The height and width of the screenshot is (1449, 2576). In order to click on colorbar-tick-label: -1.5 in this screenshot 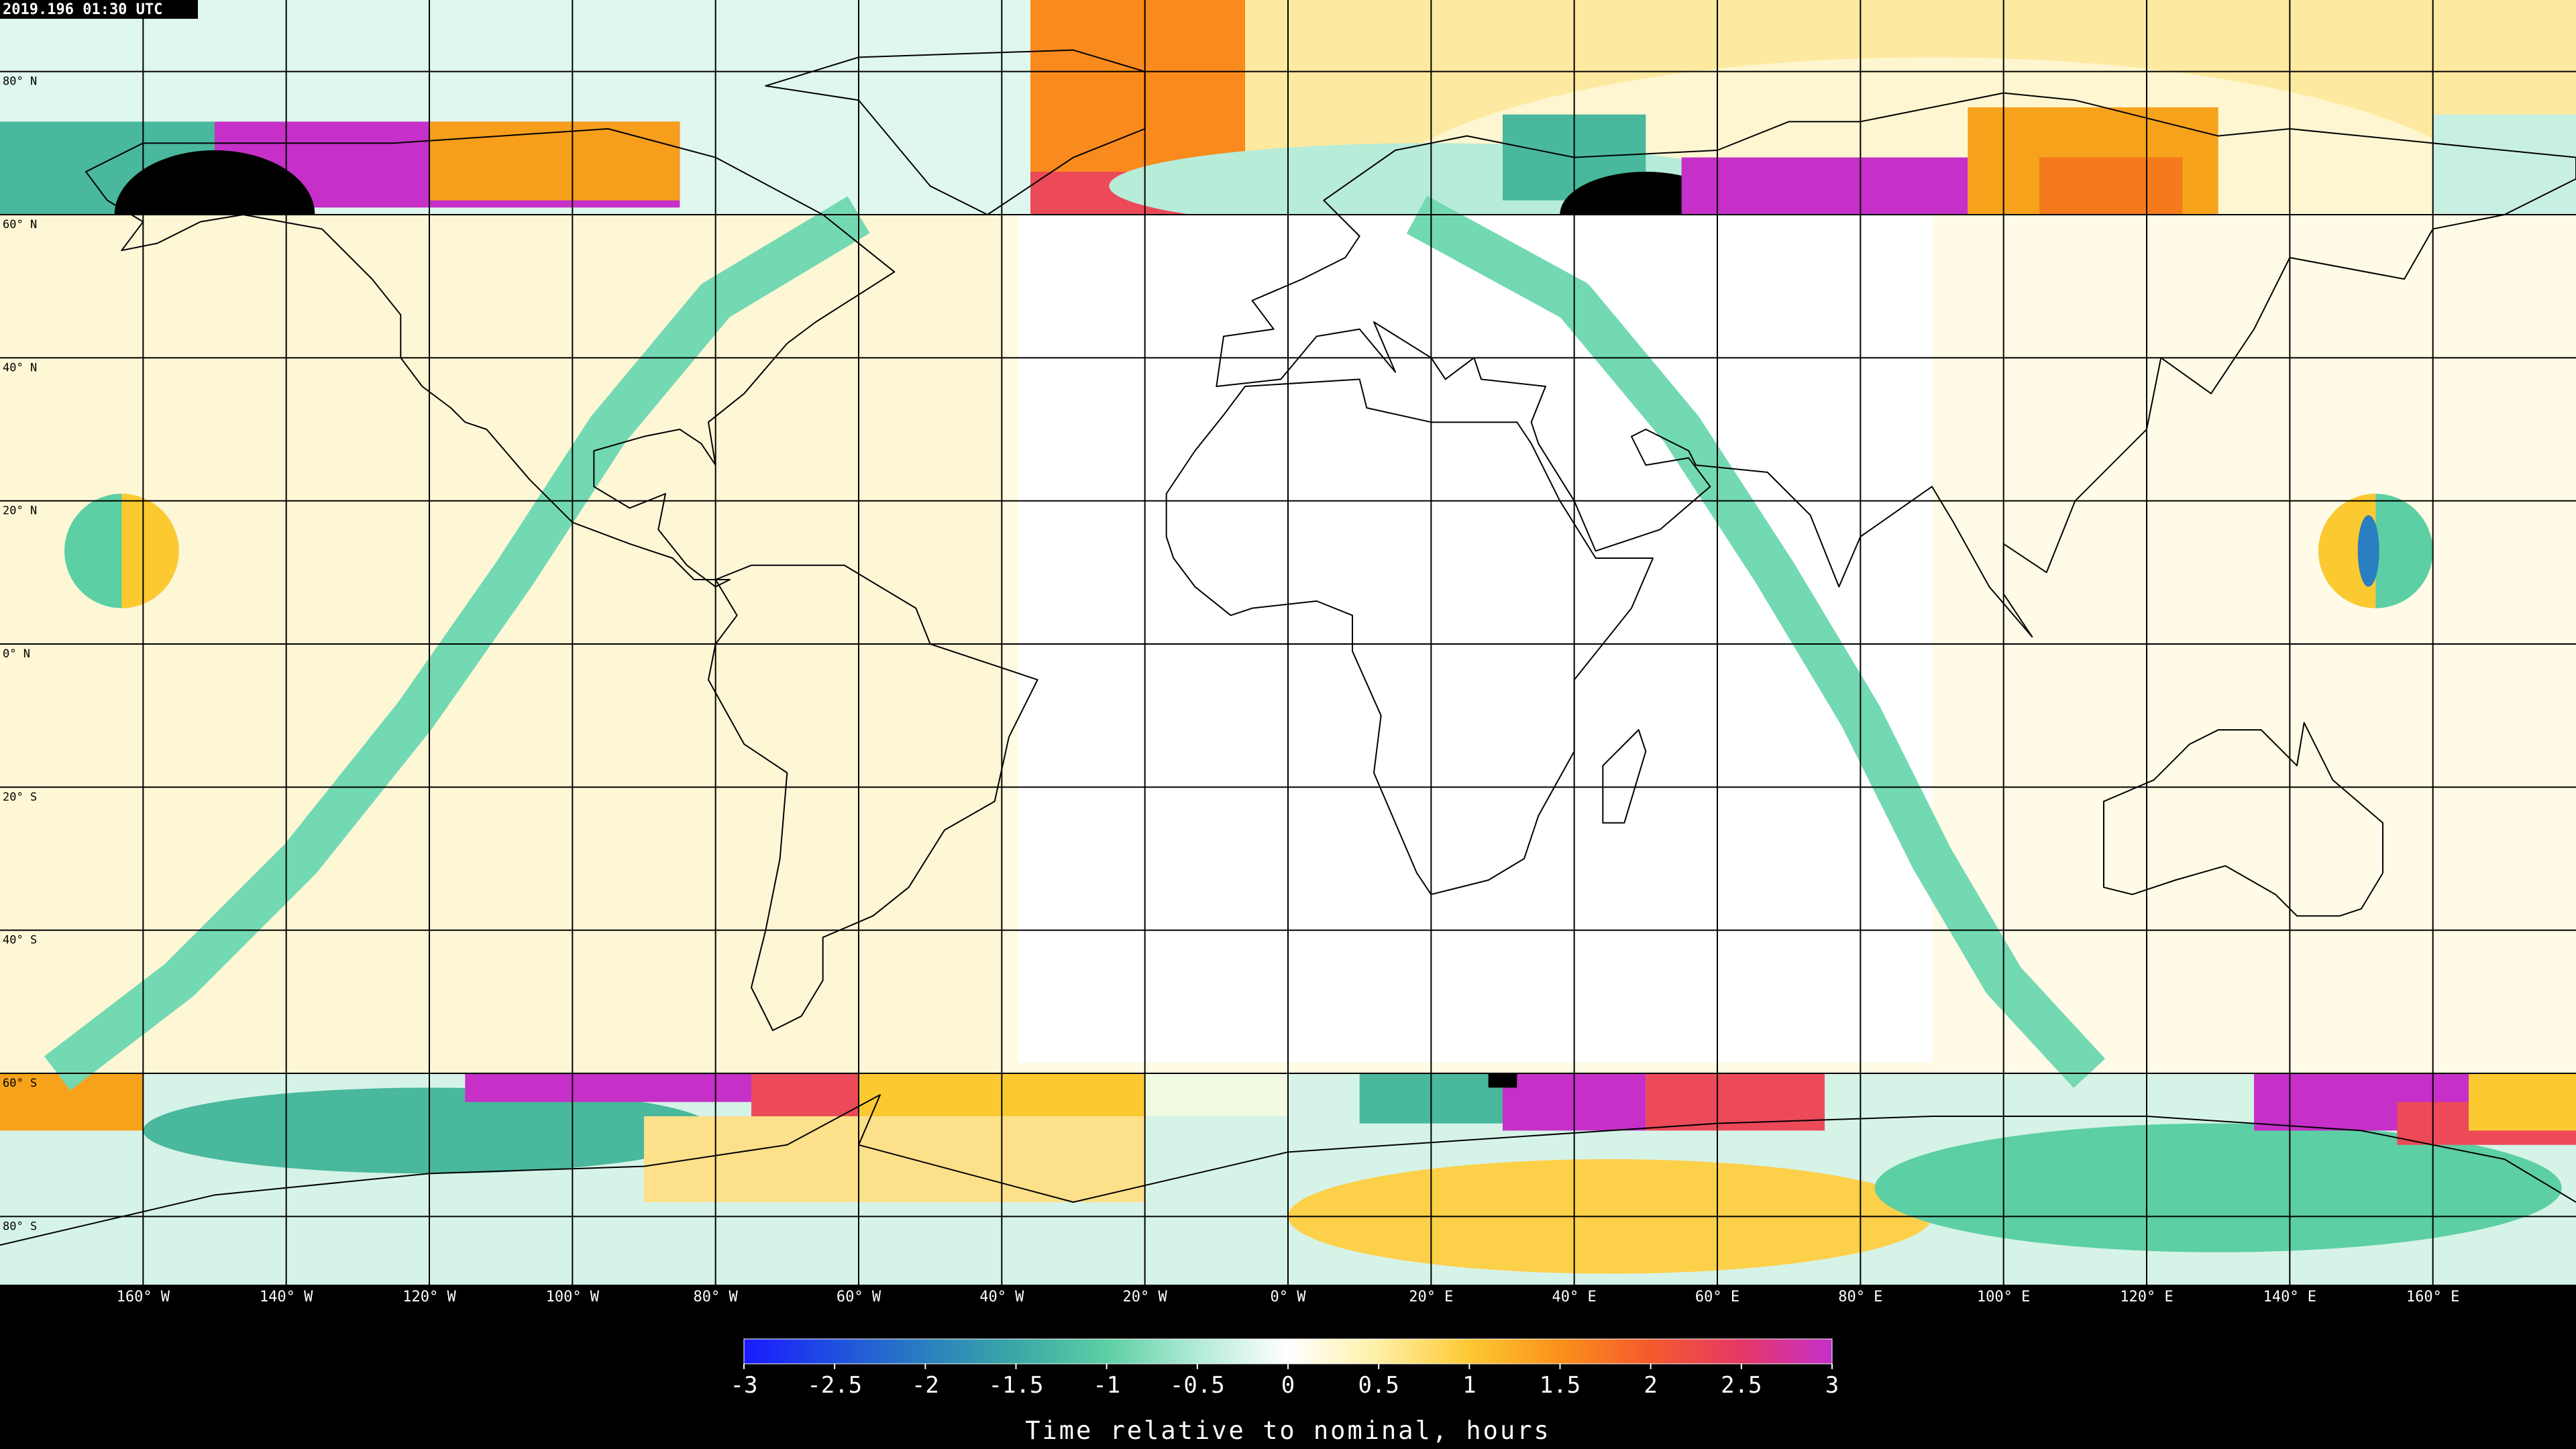, I will do `click(1016, 1385)`.